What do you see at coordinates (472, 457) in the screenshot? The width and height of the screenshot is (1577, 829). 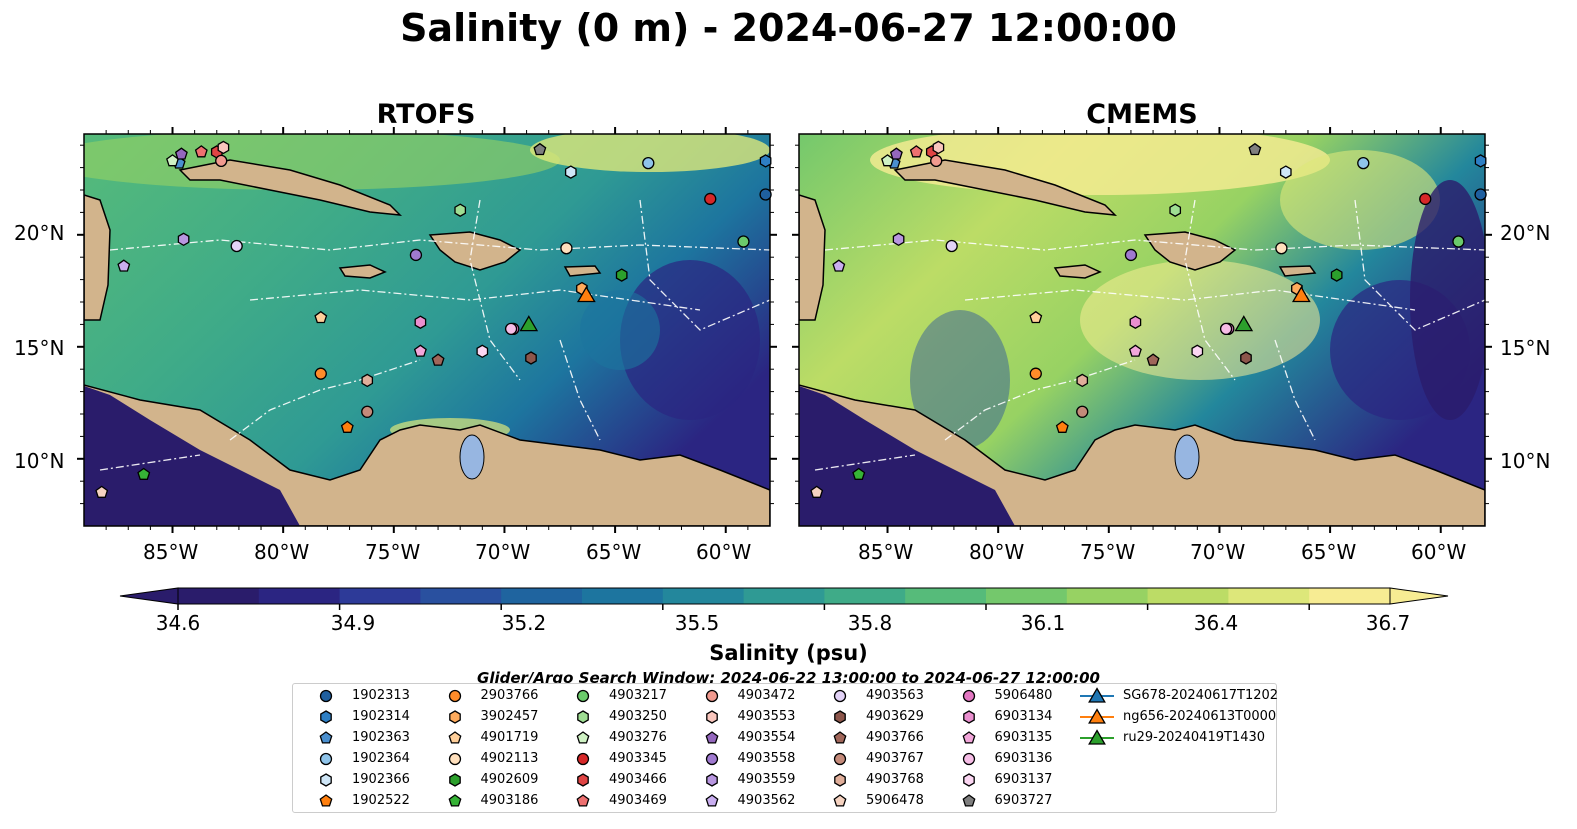 I see `rtofs-lake-maracaibo` at bounding box center [472, 457].